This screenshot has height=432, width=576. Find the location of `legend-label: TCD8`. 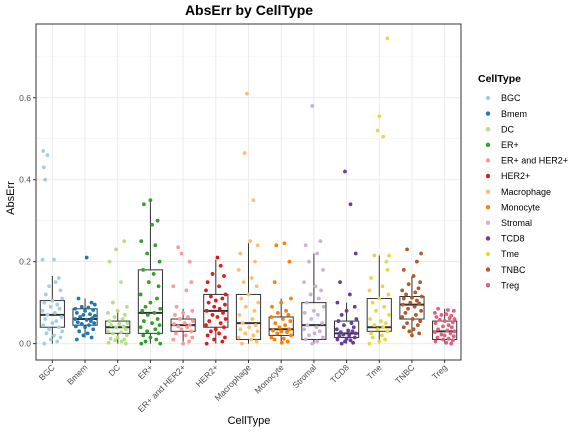

legend-label: TCD8 is located at coordinates (513, 239).